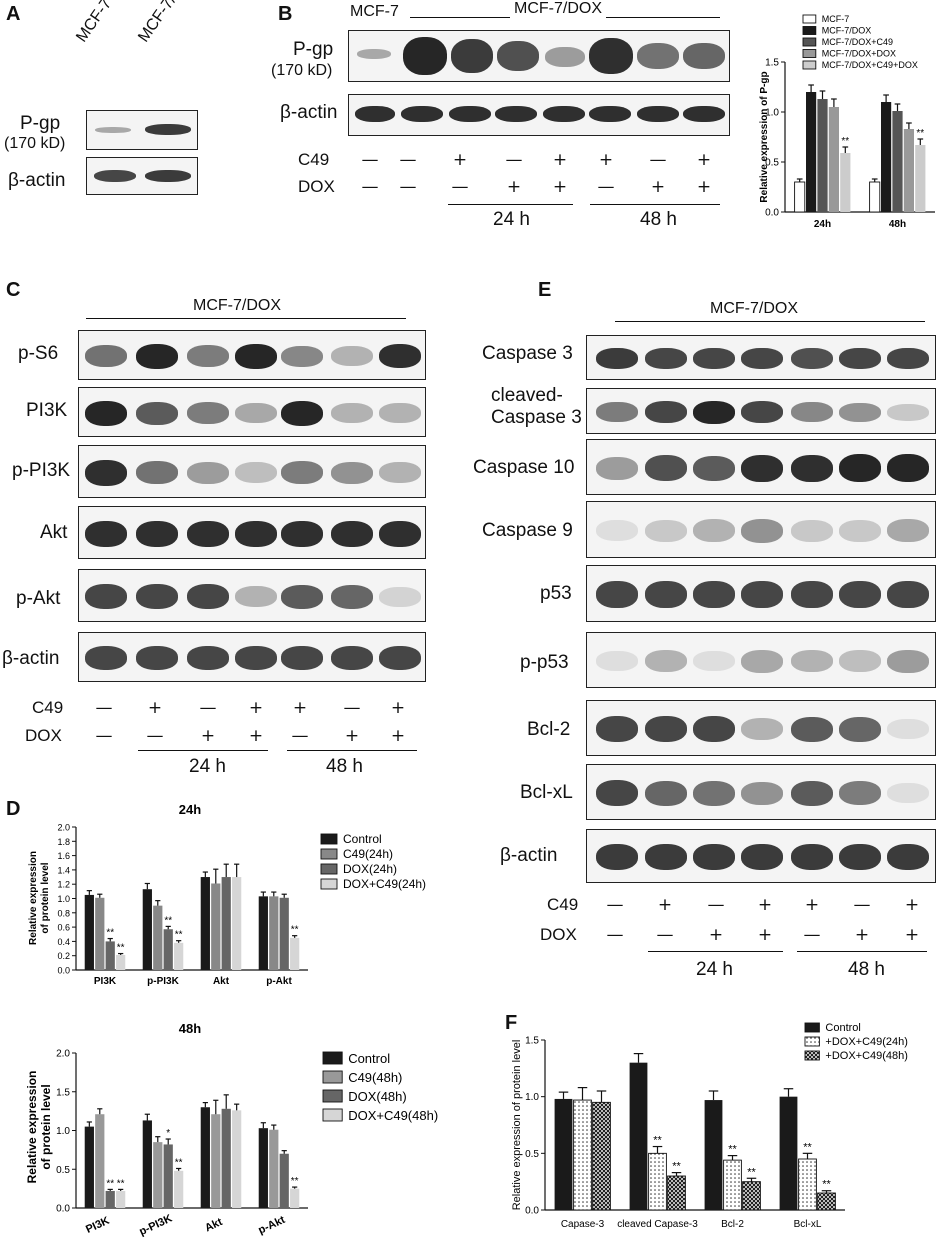  What do you see at coordinates (13, 809) in the screenshot?
I see `panel-label-d: D` at bounding box center [13, 809].